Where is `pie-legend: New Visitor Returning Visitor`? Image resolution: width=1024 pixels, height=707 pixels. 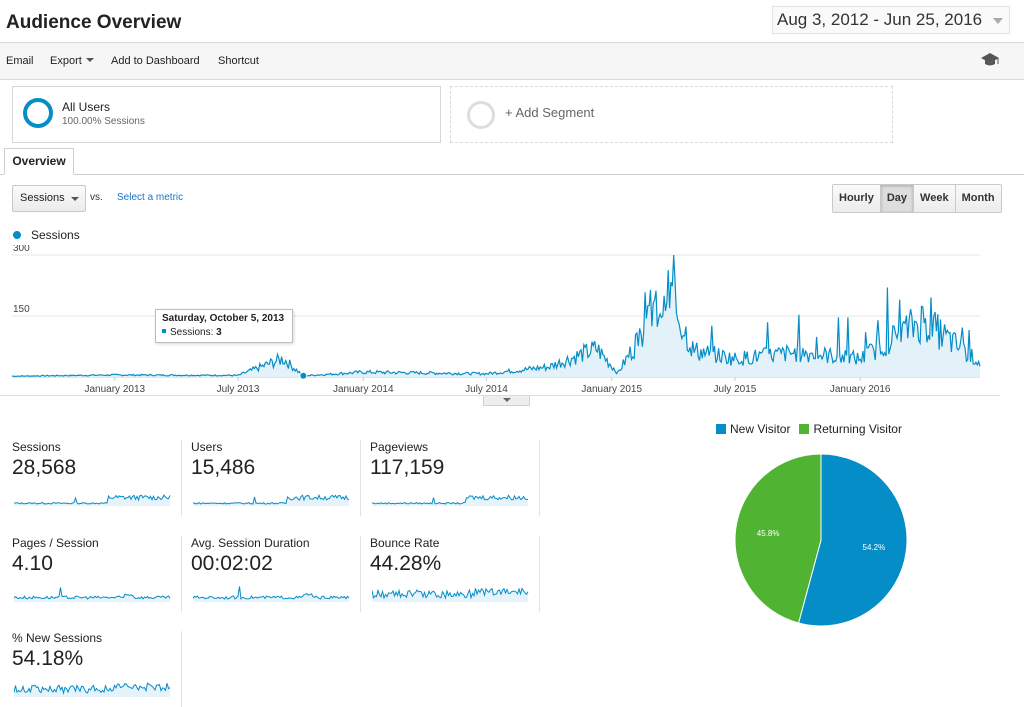
pie-legend: New Visitor Returning Visitor is located at coordinates (809, 429).